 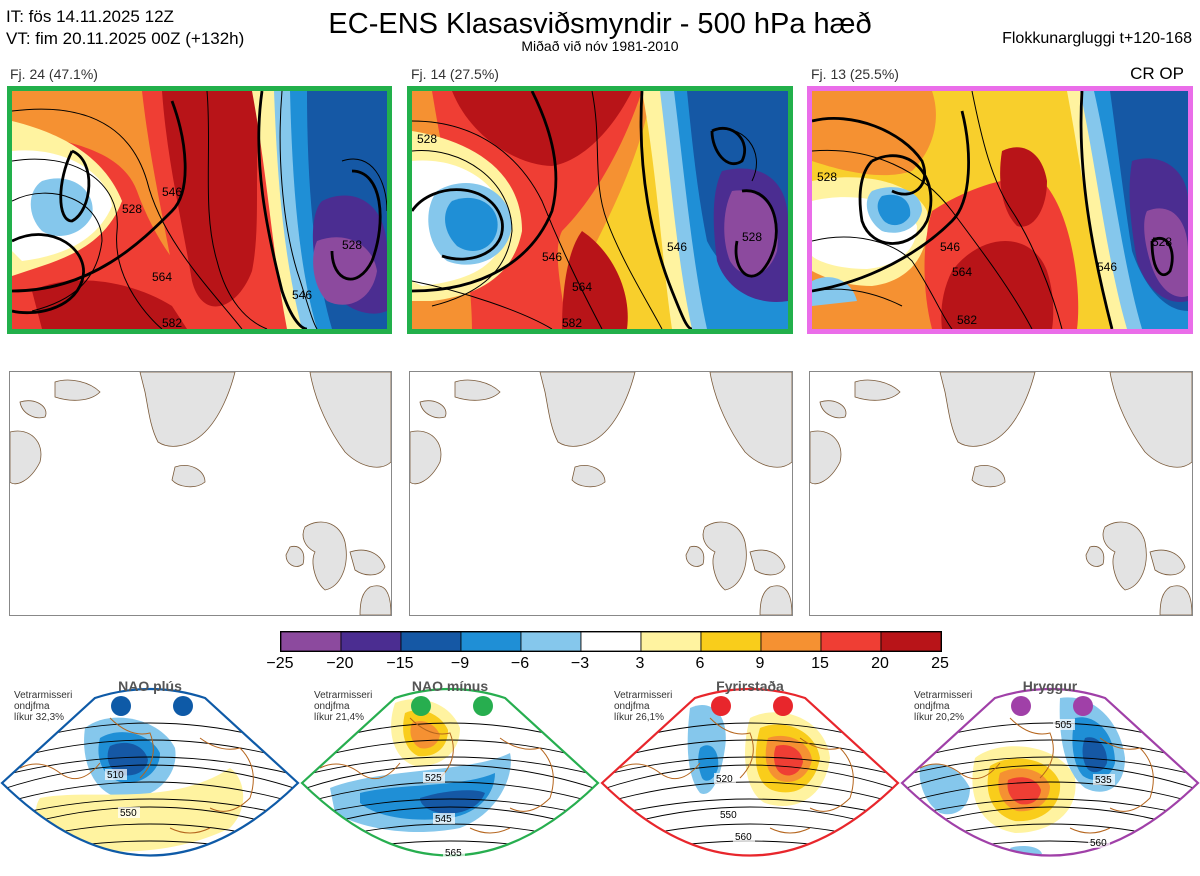 I want to click on cluster-map-3: 528 546 564 582 528 546, so click(x=1000, y=210).